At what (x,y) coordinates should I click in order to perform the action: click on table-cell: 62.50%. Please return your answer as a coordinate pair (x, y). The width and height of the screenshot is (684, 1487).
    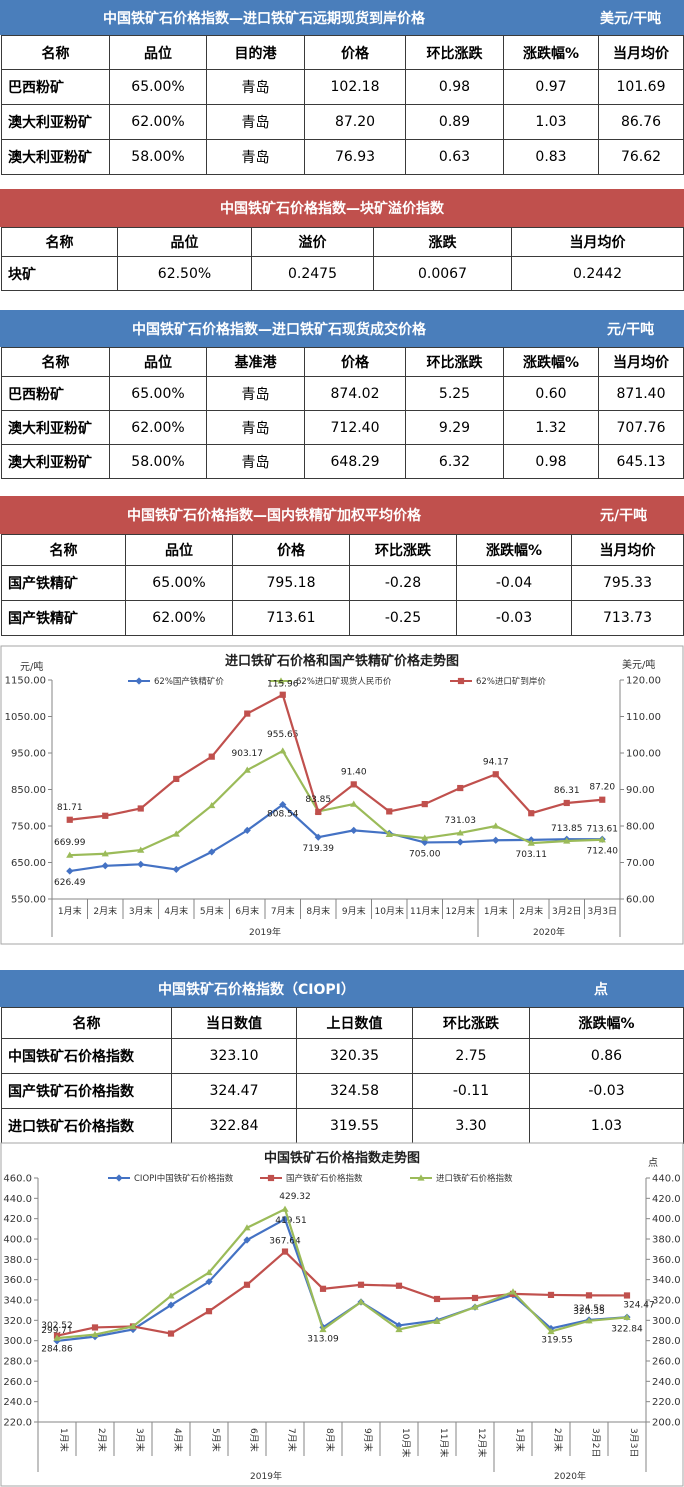
    Looking at the image, I should click on (184, 273).